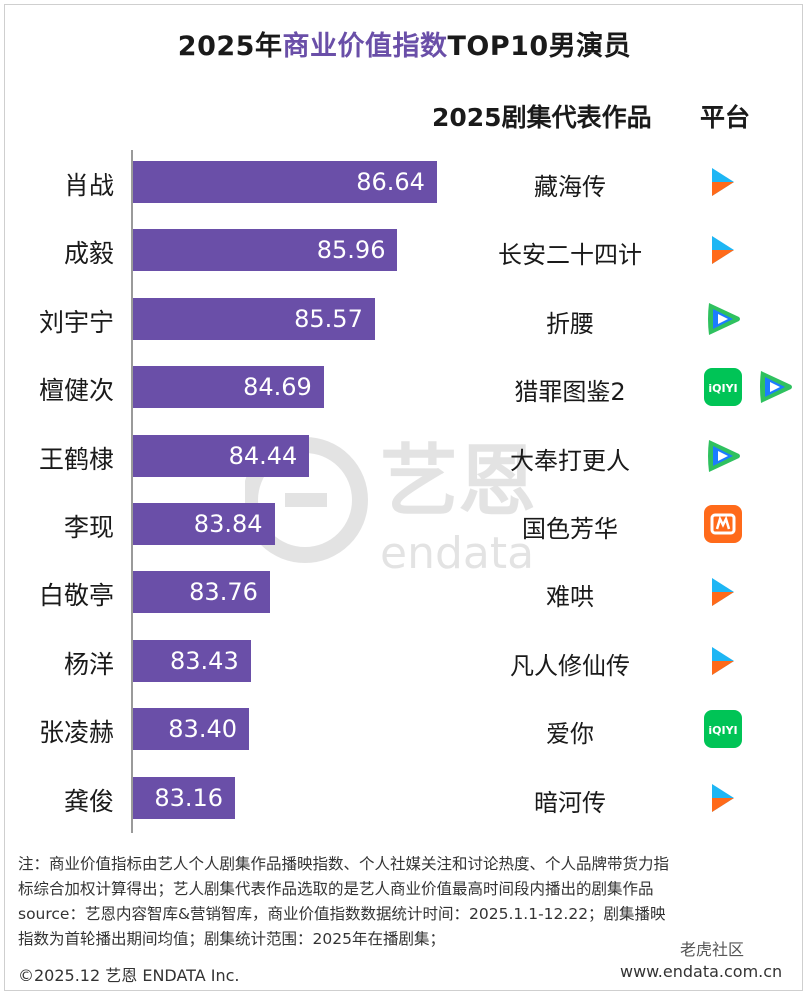 The height and width of the screenshot is (999, 809). I want to click on title-year: 2025年, so click(230, 46).